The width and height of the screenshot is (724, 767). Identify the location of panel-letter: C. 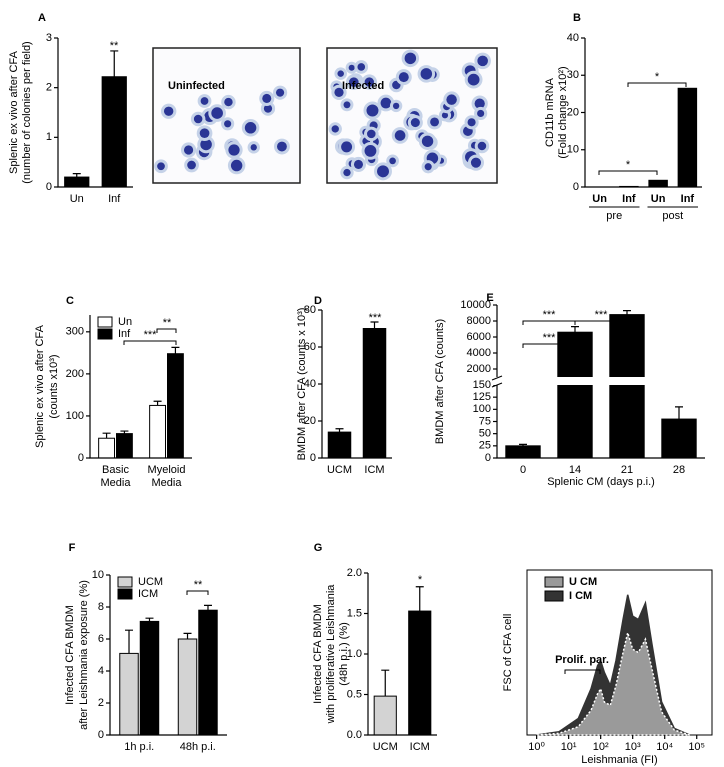
(70, 301).